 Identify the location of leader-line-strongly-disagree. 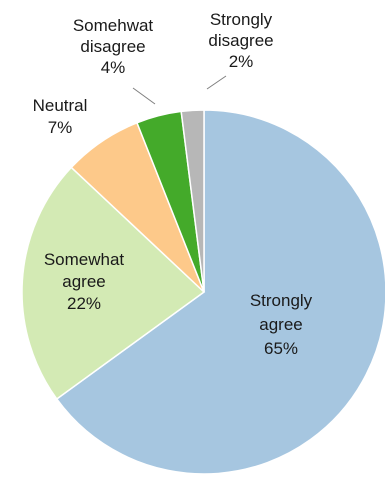
(216, 82).